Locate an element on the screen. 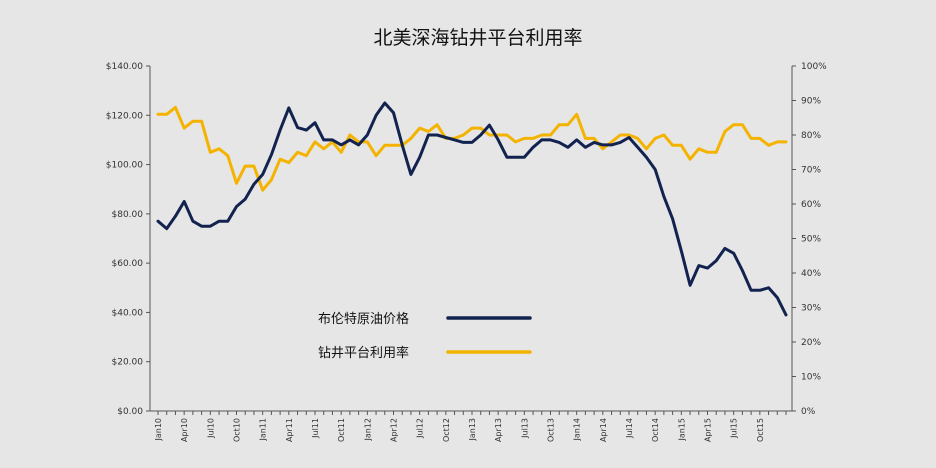  right-tick-label: 90% is located at coordinates (811, 102).